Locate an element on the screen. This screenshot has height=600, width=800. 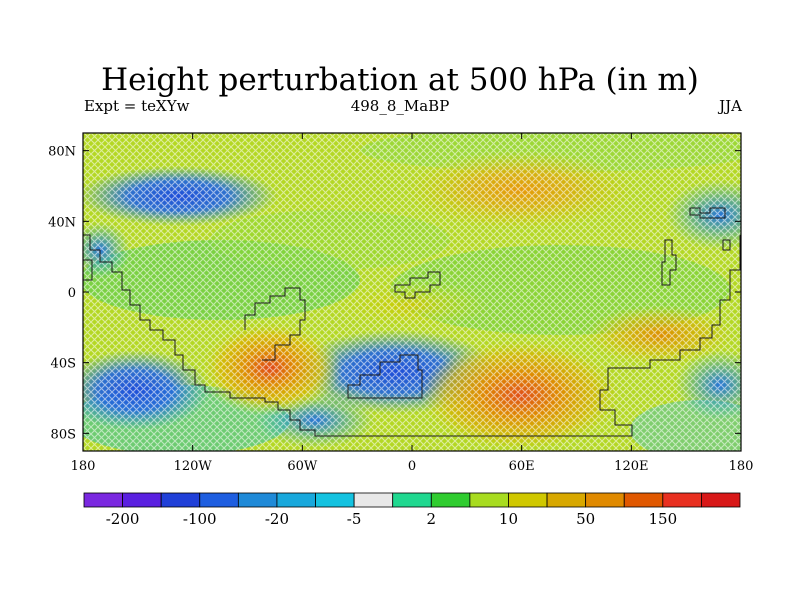
colorbar-label: 150 is located at coordinates (663, 519).